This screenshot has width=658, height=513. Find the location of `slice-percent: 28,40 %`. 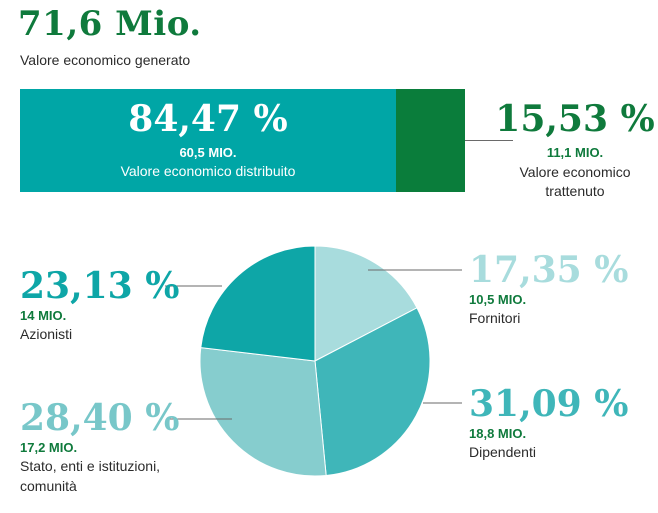

slice-percent: 28,40 % is located at coordinates (100, 418).